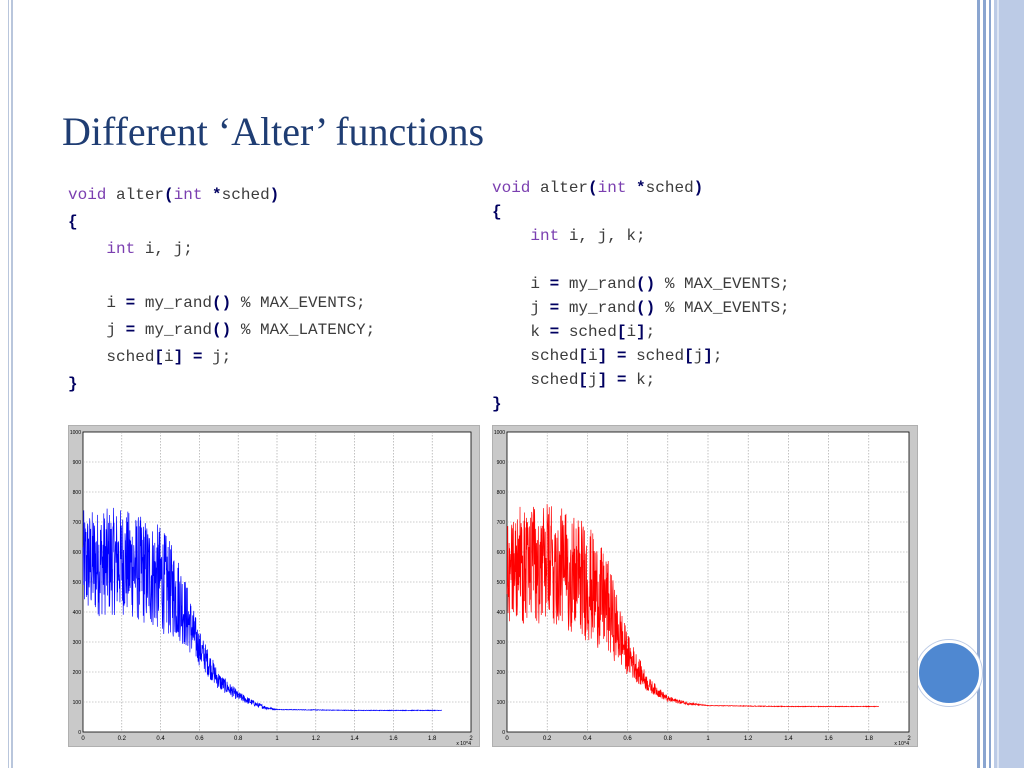 This screenshot has height=768, width=1024. What do you see at coordinates (521, 332) in the screenshot?
I see `code-token: k` at bounding box center [521, 332].